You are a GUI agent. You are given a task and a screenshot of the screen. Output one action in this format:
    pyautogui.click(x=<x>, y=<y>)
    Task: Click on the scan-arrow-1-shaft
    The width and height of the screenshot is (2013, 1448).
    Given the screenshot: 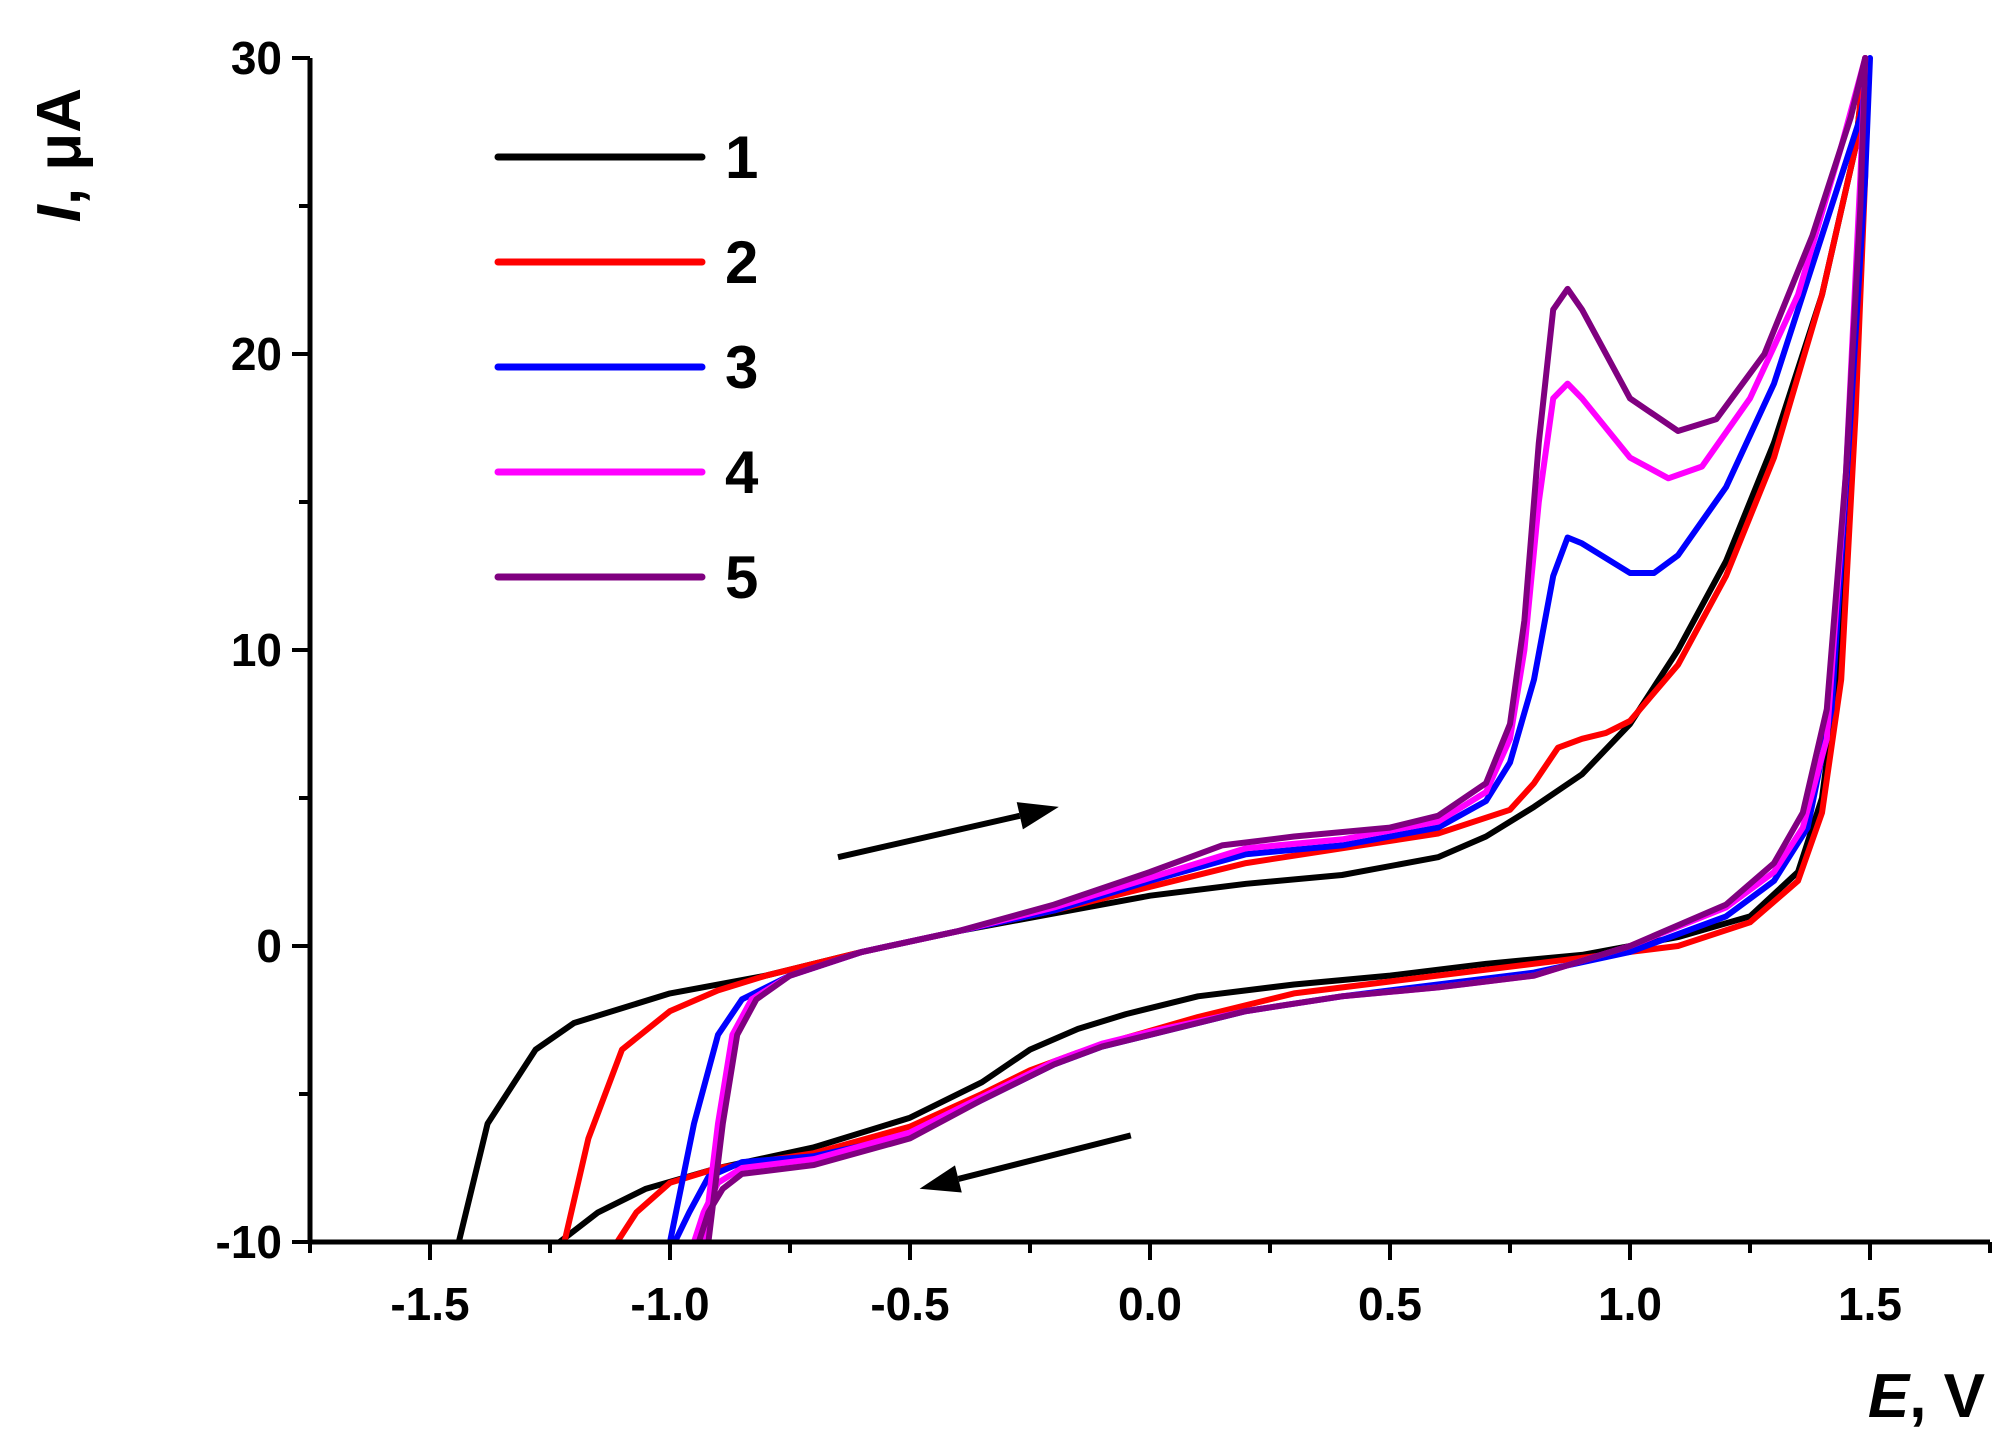 What is the action you would take?
    pyautogui.click(x=929, y=836)
    